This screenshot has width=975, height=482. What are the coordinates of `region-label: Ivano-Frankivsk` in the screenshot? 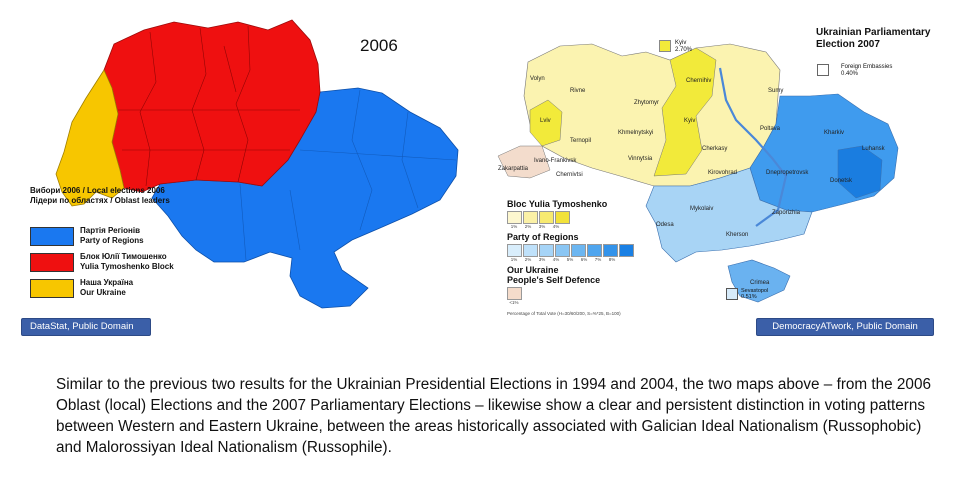 It's located at (555, 161).